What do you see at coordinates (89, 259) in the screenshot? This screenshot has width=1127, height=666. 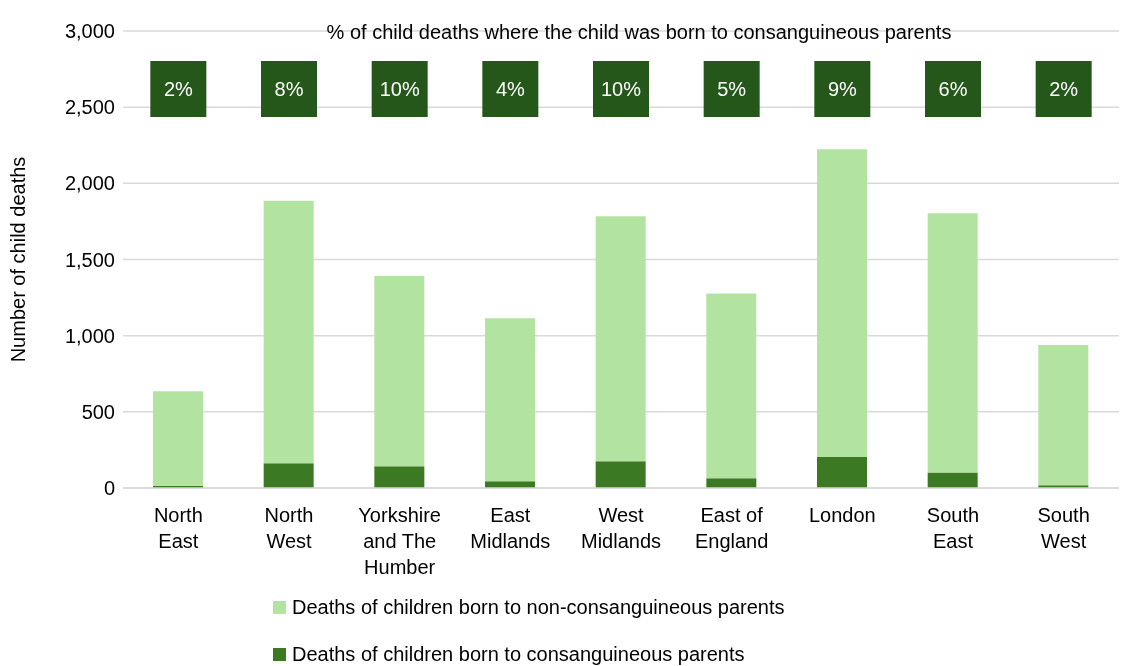 I see `y-tick-label: 1,500` at bounding box center [89, 259].